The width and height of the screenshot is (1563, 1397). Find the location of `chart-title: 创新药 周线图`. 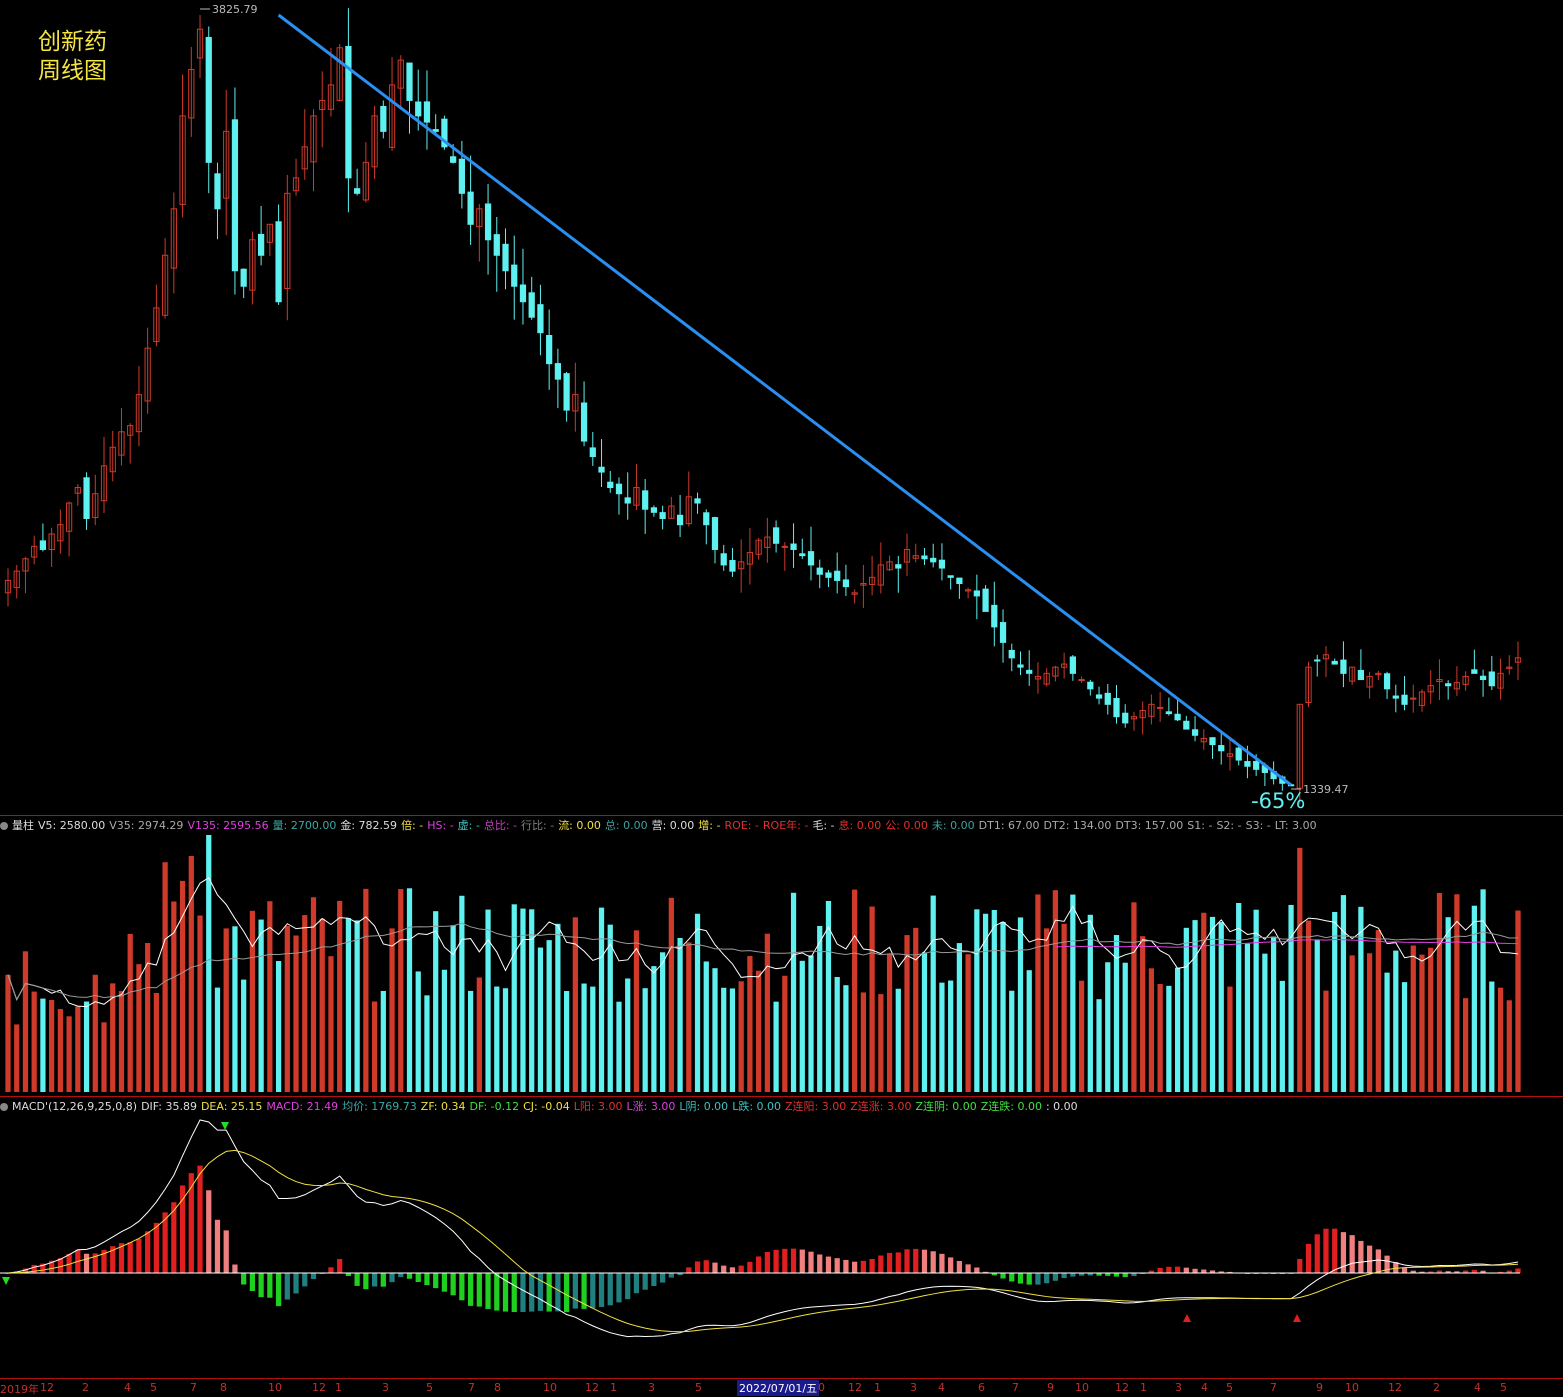

chart-title: 创新药 周线图 is located at coordinates (72, 57).